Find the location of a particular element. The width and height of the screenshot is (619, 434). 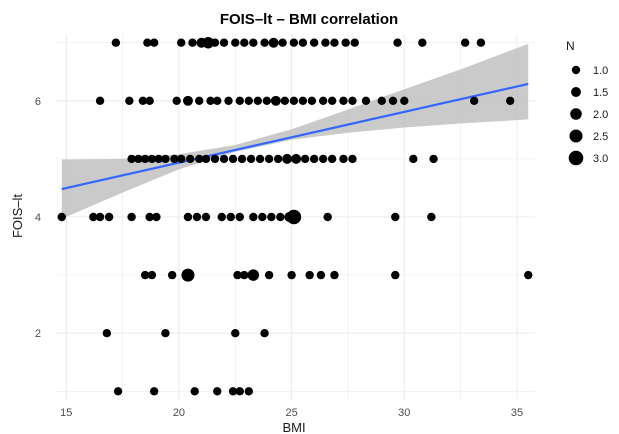

y-tick-label: 2 is located at coordinates (38, 334).